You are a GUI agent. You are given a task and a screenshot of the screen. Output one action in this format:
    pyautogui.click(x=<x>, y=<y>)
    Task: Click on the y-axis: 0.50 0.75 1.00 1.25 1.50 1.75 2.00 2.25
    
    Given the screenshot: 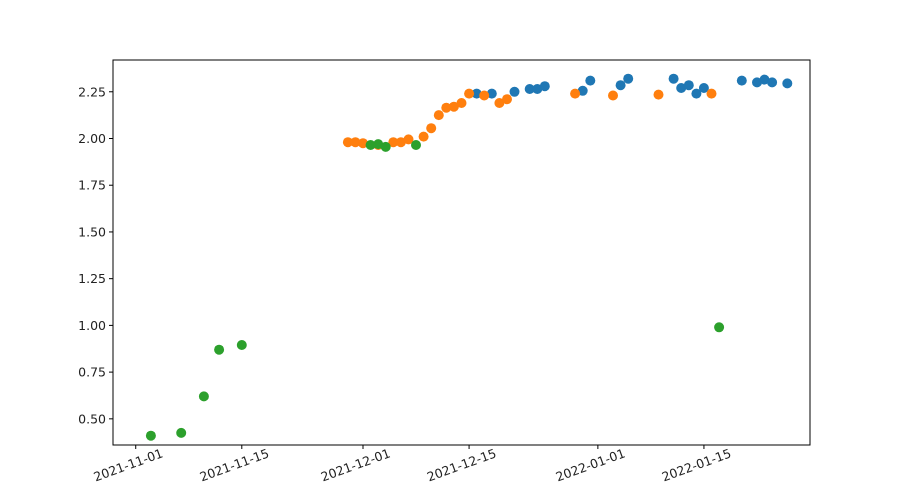 What is the action you would take?
    pyautogui.click(x=95, y=255)
    